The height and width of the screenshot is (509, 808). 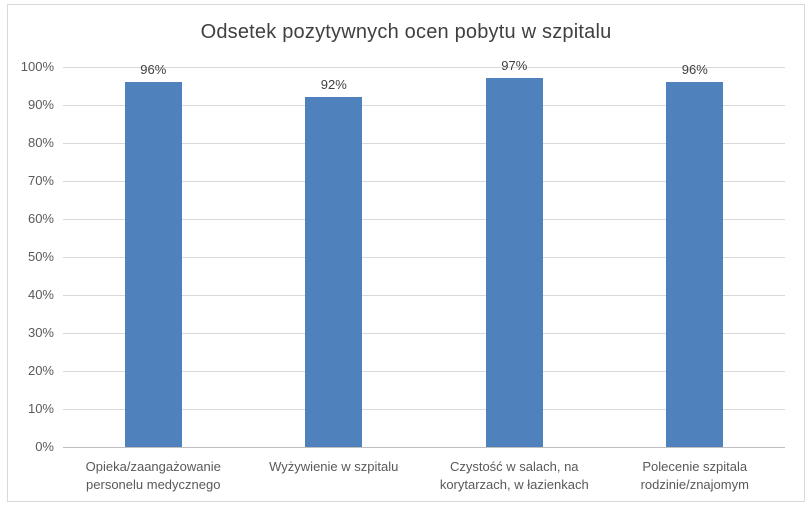 What do you see at coordinates (40, 142) in the screenshot?
I see `y-tick-label: 80%` at bounding box center [40, 142].